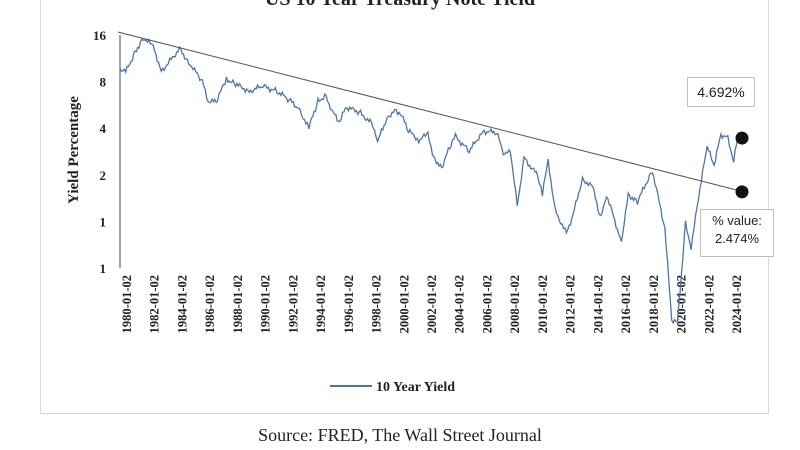  Describe the element at coordinates (742, 192) in the screenshot. I see `trend-value-marker` at that location.